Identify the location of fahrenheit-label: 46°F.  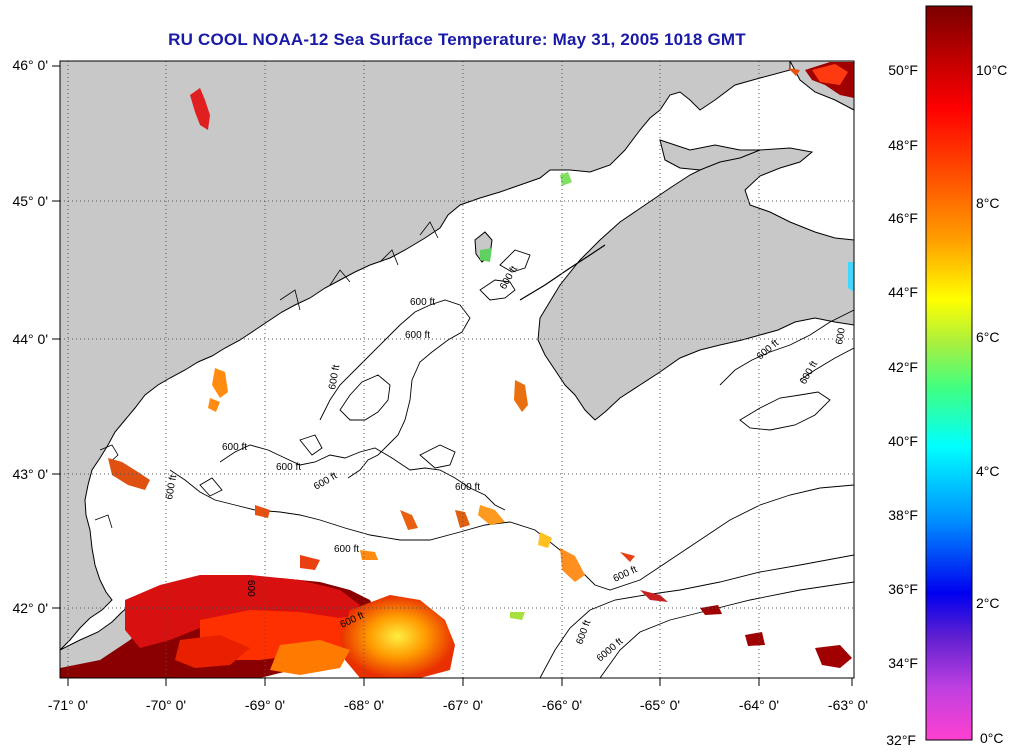
(903, 218).